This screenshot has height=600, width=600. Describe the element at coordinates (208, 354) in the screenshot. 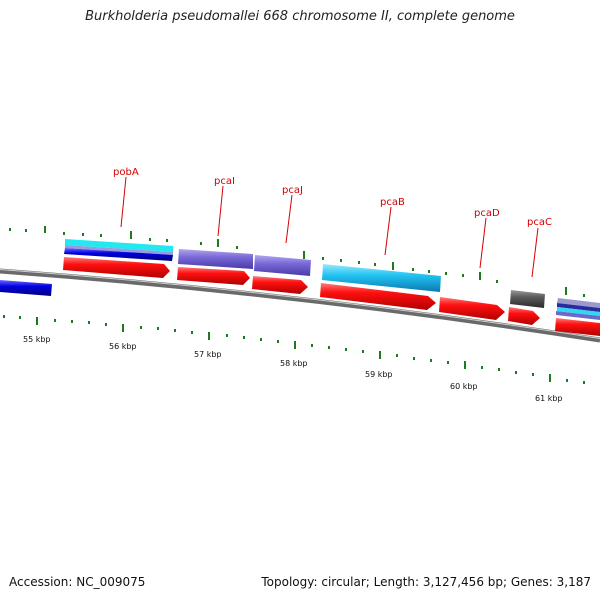

I see `kbp-label: 57 kbp` at that location.